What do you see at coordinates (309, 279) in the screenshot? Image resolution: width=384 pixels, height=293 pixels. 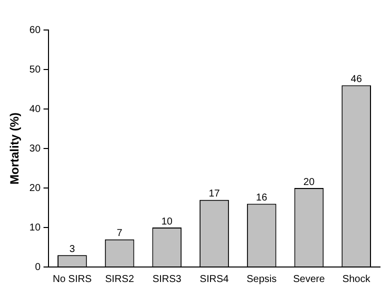 I see `x-tick-label: Severe` at bounding box center [309, 279].